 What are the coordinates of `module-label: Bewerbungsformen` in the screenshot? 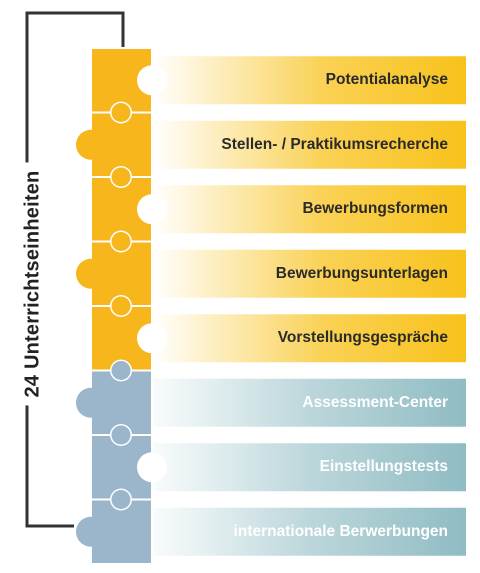 It's located at (375, 209).